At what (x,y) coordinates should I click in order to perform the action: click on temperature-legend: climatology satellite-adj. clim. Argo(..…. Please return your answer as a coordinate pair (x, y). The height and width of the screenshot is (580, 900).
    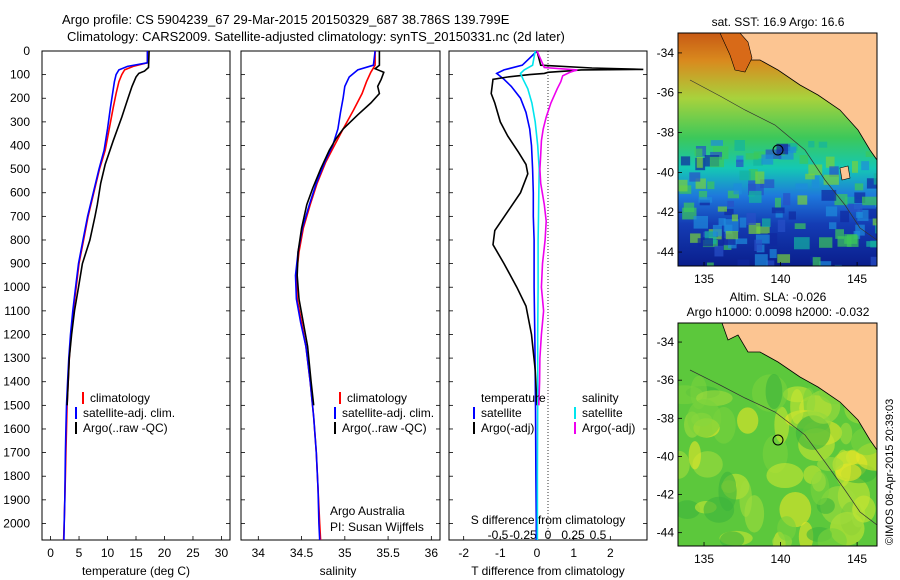
    Looking at the image, I should click on (125, 413).